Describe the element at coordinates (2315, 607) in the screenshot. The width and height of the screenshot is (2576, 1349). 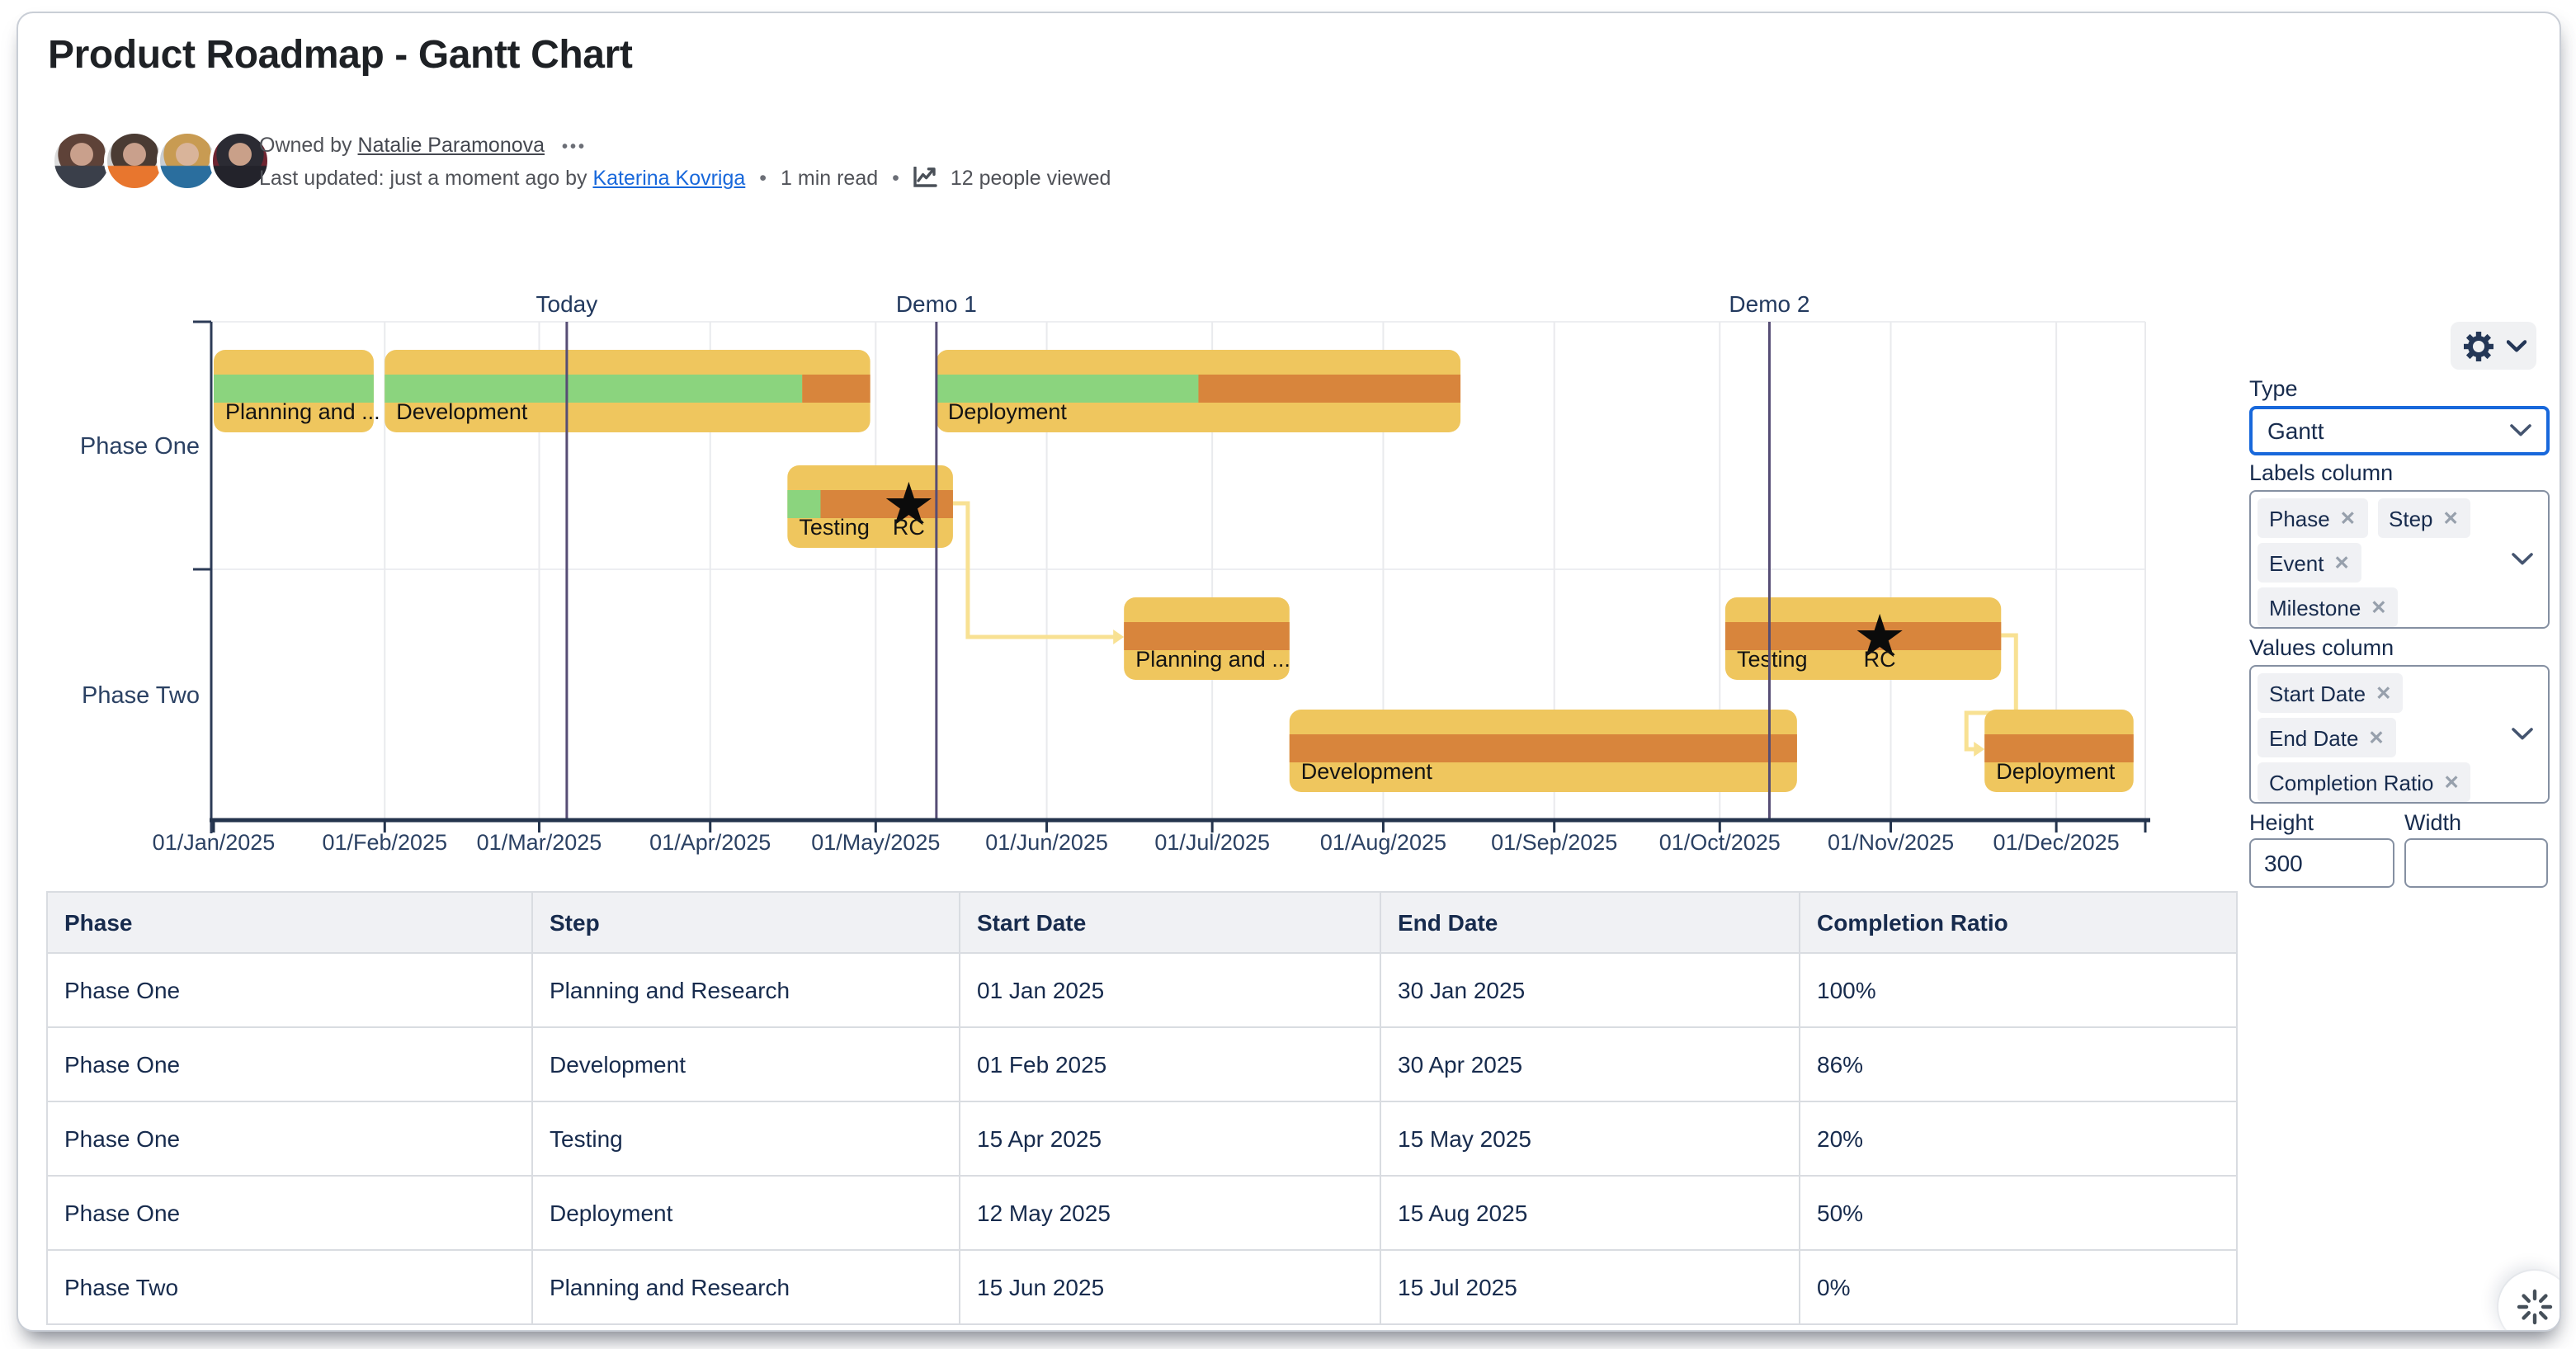
I see `tag-label: Milestone` at that location.